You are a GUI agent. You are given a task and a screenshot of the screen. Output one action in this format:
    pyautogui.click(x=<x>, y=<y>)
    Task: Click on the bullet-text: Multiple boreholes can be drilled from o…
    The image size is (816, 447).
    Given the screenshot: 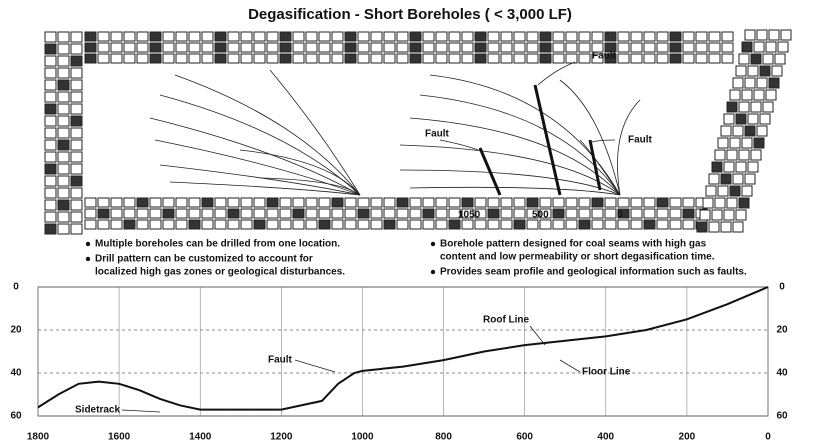 What is the action you would take?
    pyautogui.click(x=217, y=244)
    